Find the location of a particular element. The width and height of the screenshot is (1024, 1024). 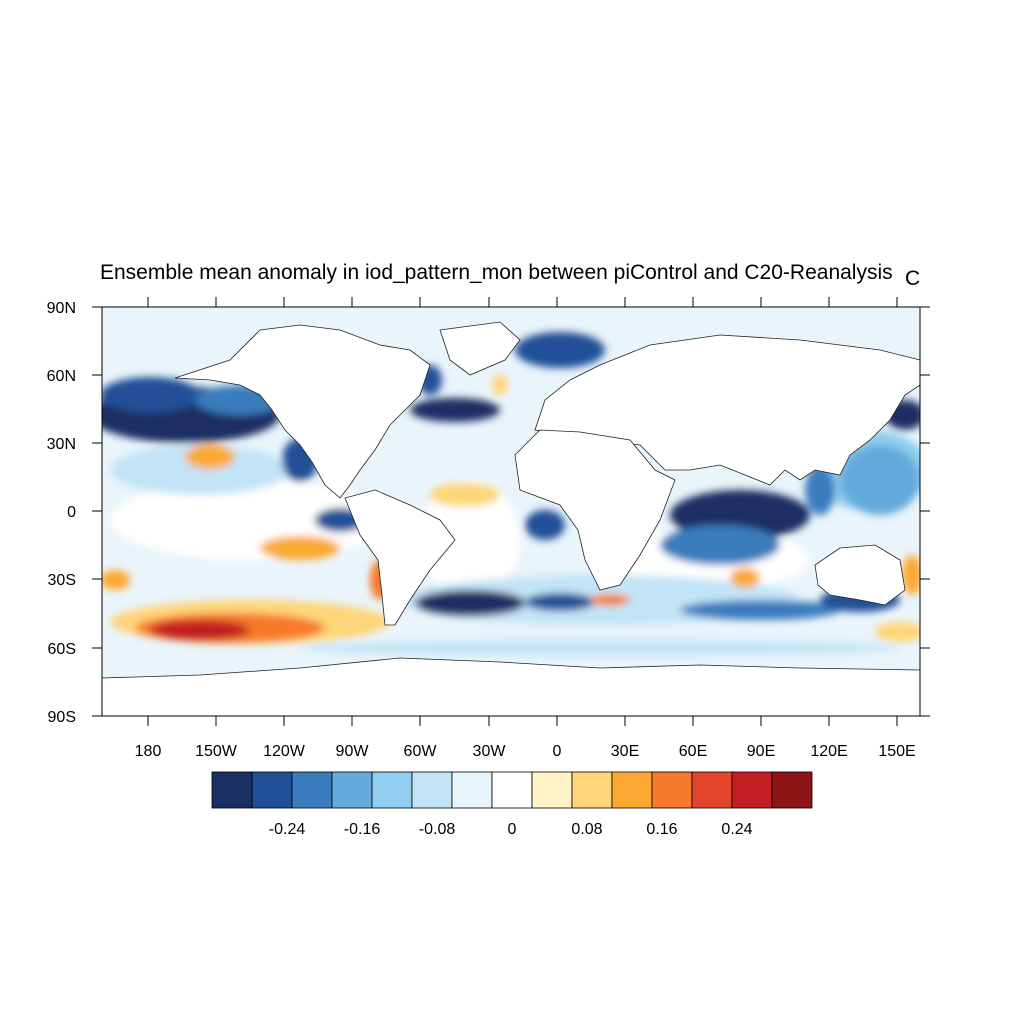

lat-label: 60S is located at coordinates (62, 649).